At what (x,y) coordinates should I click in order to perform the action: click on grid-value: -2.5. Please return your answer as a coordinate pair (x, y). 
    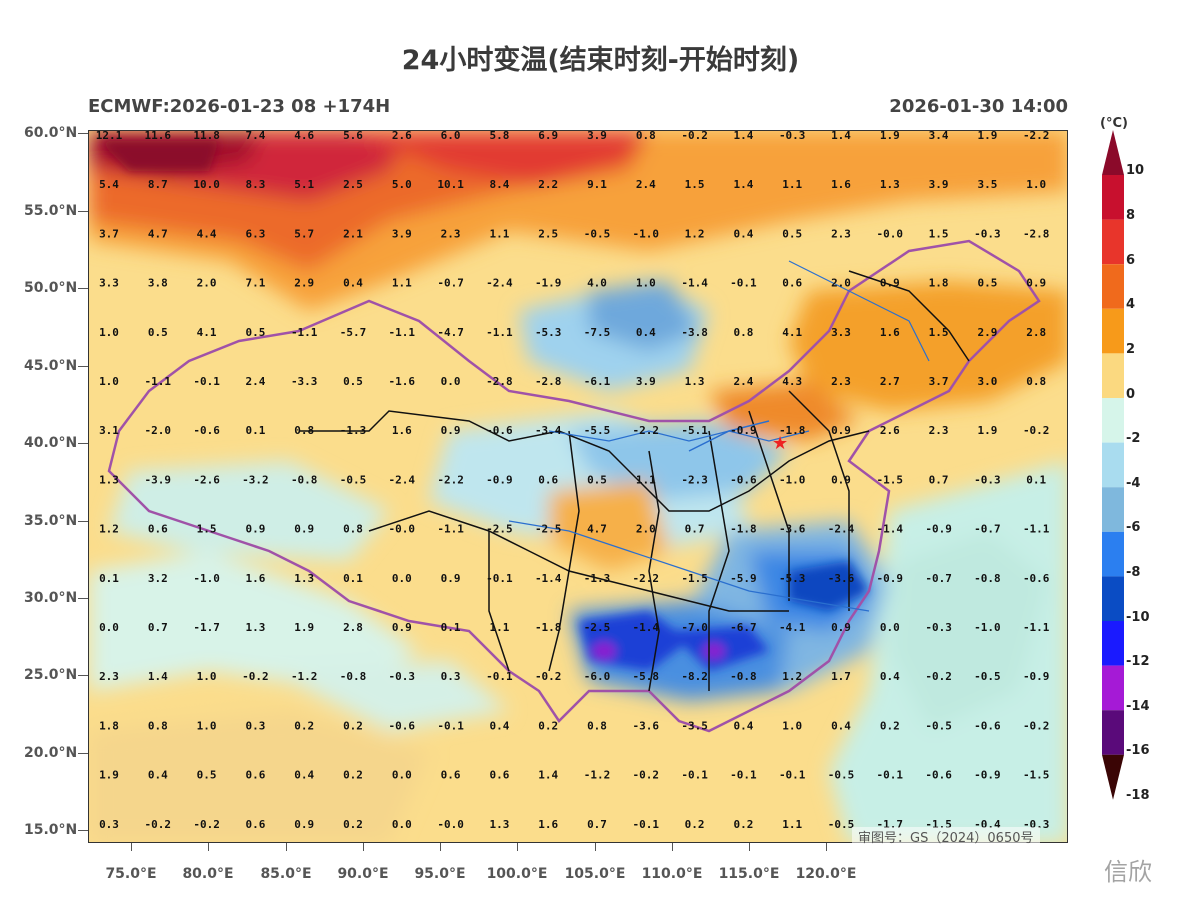
    Looking at the image, I should click on (499, 529).